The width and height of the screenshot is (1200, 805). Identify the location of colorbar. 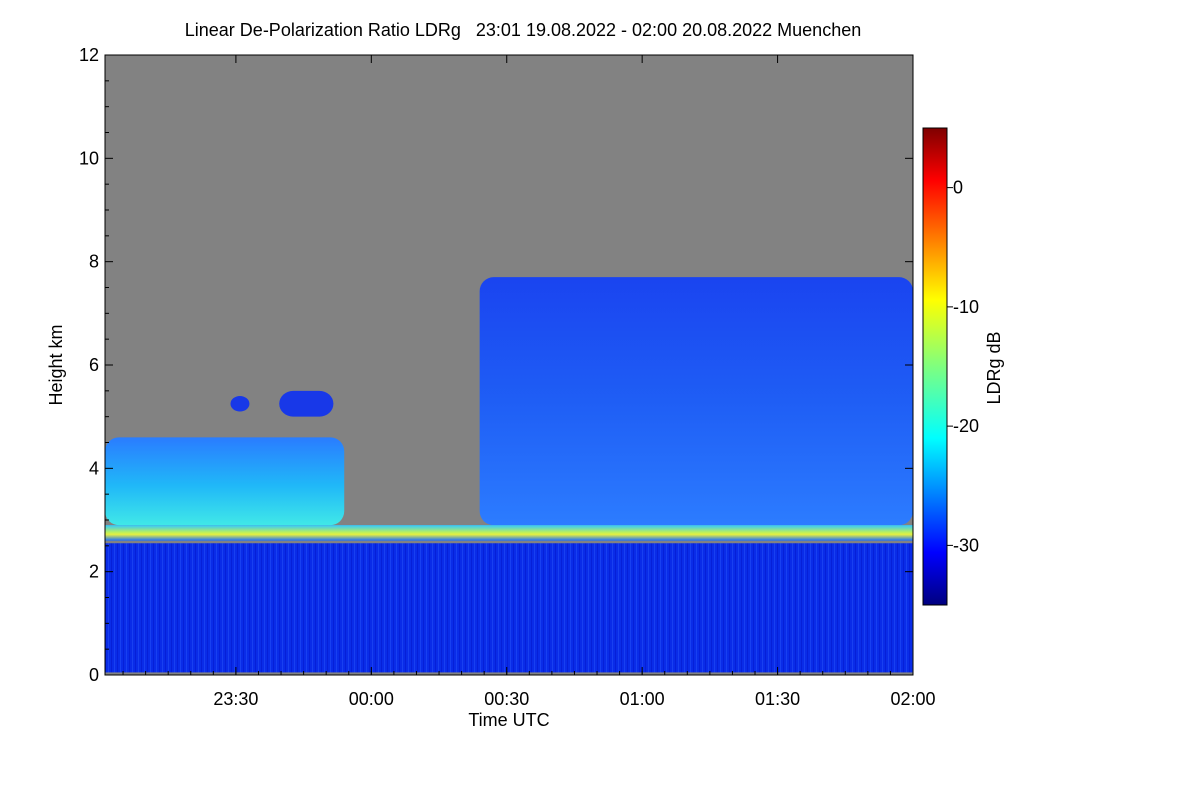
(935, 366).